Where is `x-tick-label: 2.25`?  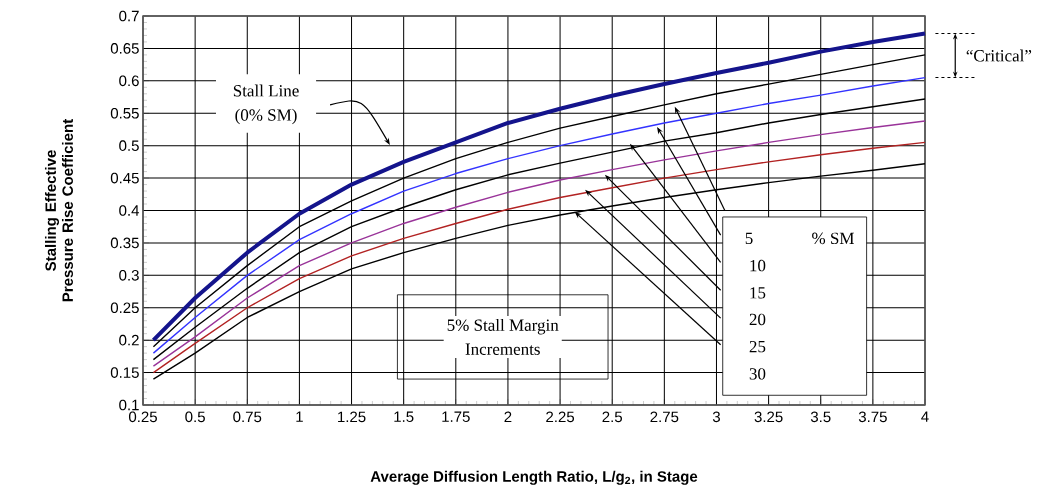
x-tick-label: 2.25 is located at coordinates (560, 417).